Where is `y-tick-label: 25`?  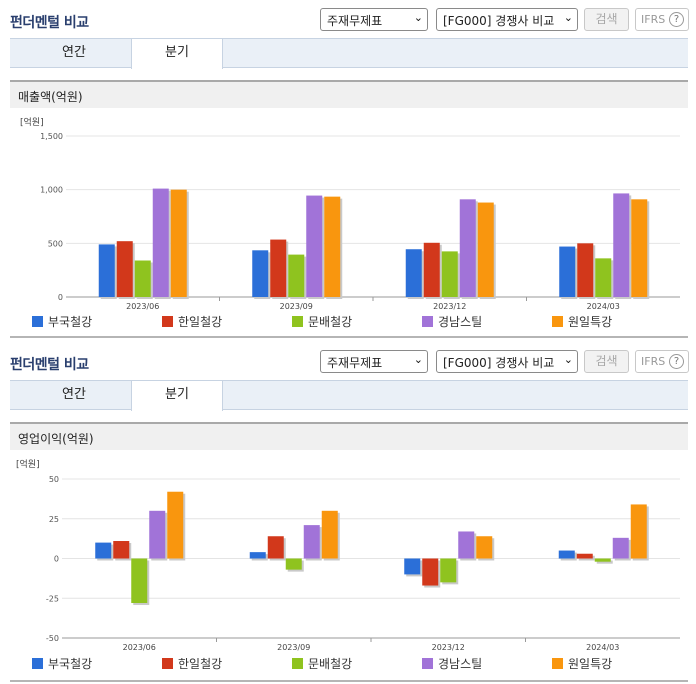 y-tick-label: 25 is located at coordinates (54, 519).